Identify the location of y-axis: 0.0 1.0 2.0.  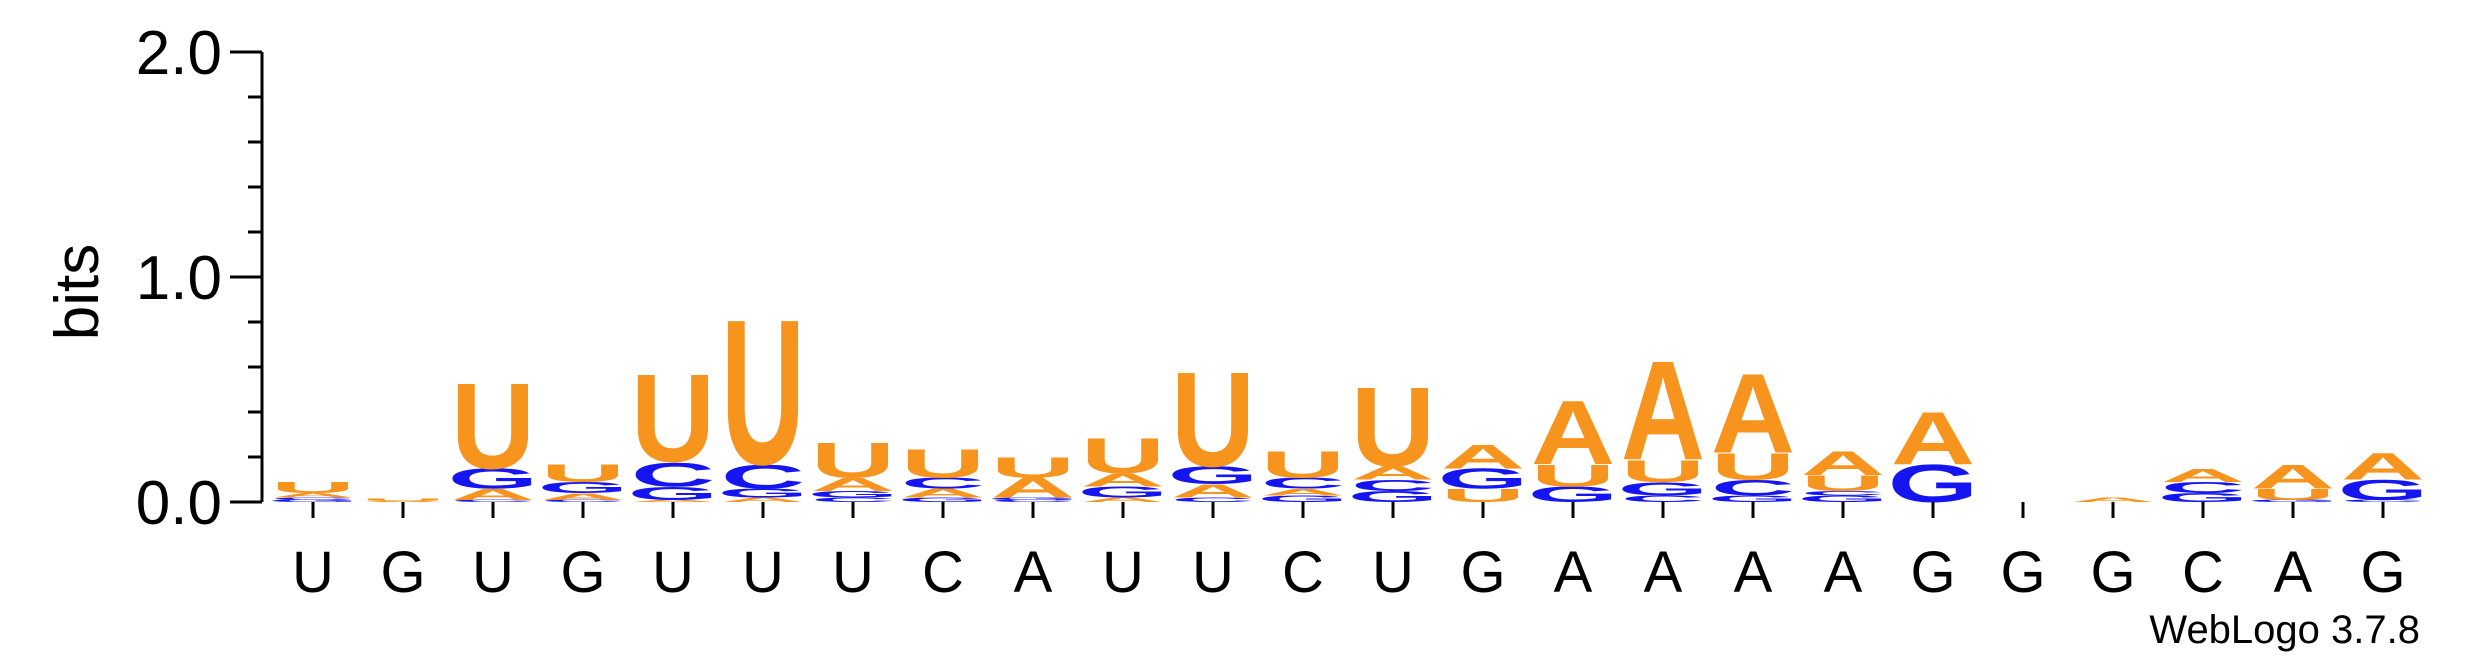
(200, 278).